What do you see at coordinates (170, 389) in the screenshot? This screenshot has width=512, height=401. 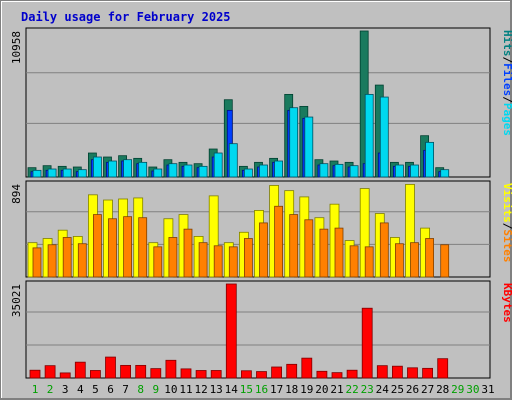 I see `day-label-10: 10` at bounding box center [170, 389].